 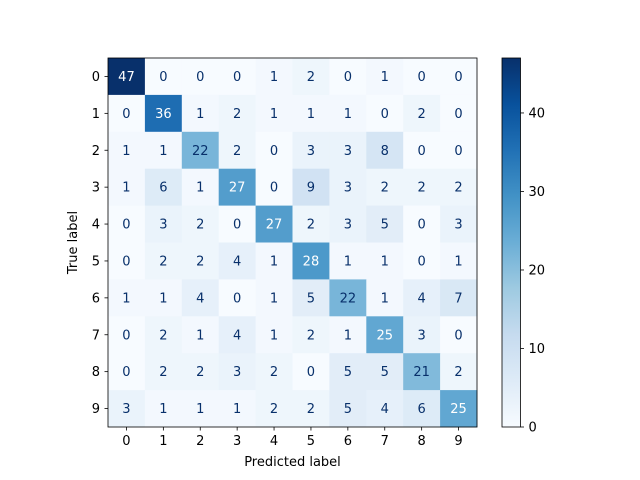 I want to click on heatmap-cell-r1-c5, so click(x=311, y=113).